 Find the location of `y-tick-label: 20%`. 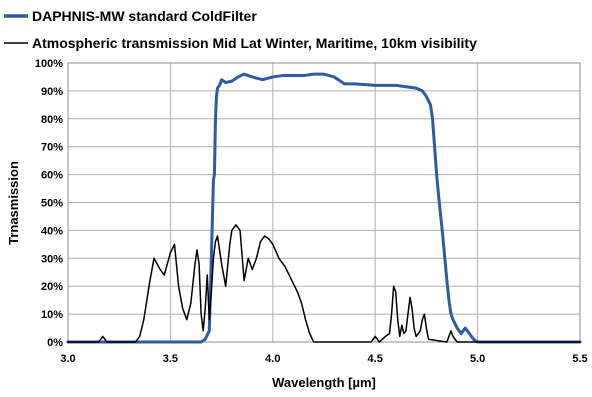

y-tick-label: 20% is located at coordinates (52, 287).